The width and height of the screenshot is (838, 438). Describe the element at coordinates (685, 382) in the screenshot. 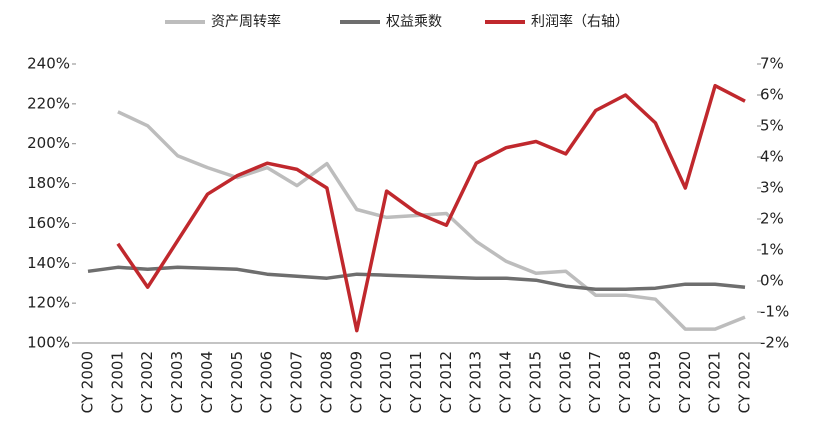

I see `x-tick-label: CY 2020` at that location.